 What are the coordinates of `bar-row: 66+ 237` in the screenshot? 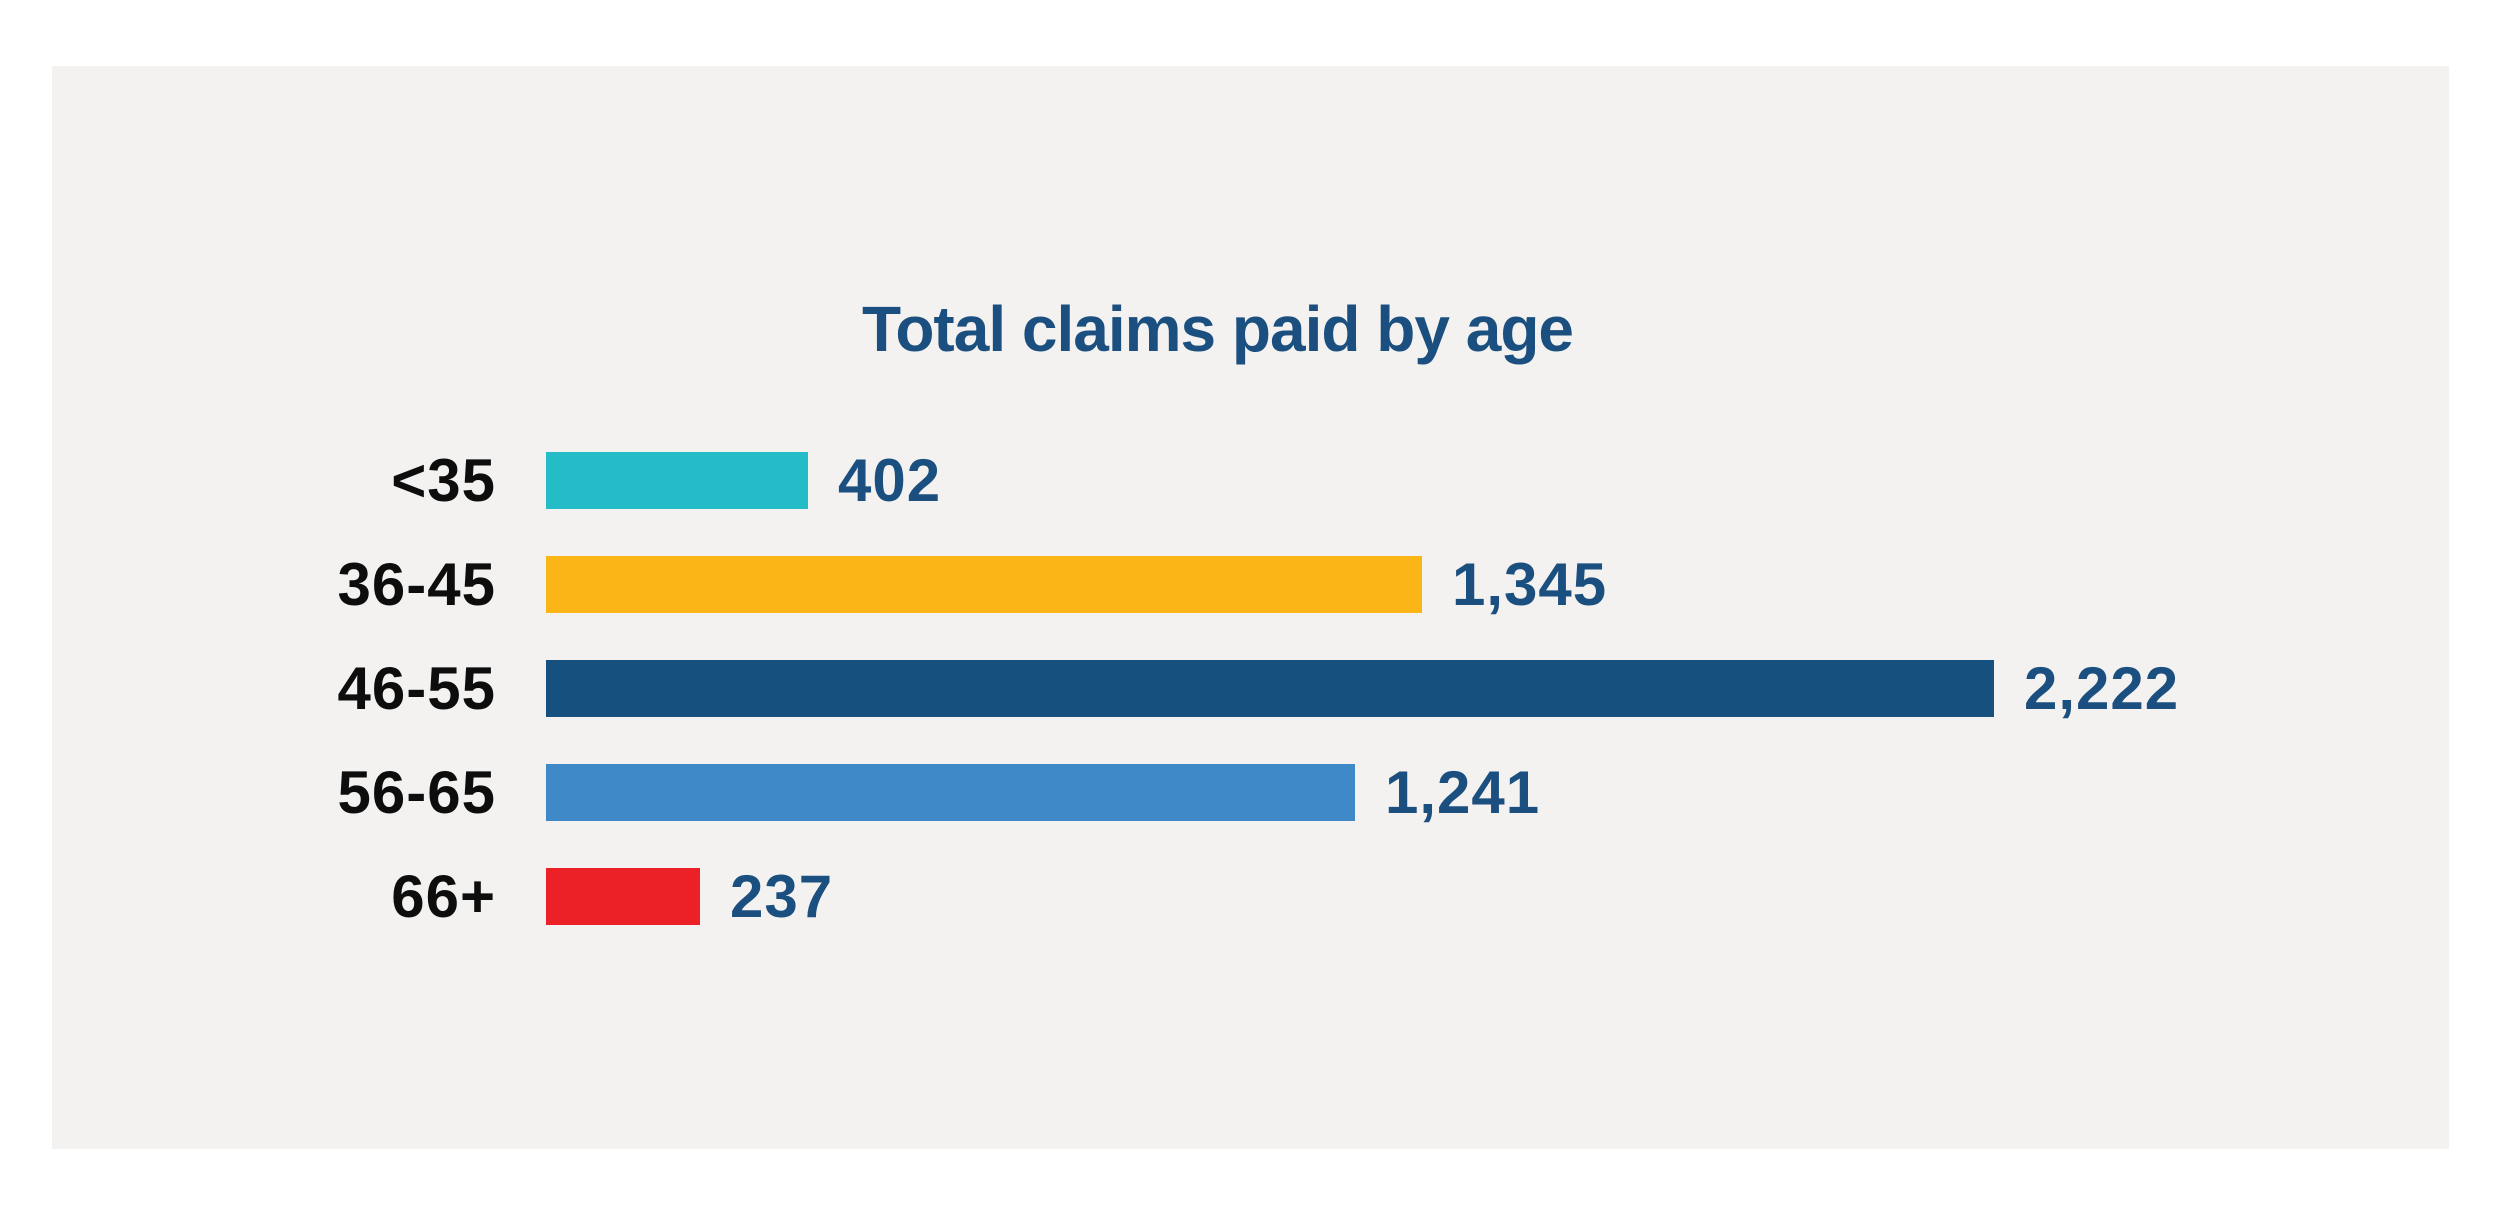 It's located at (443, 896).